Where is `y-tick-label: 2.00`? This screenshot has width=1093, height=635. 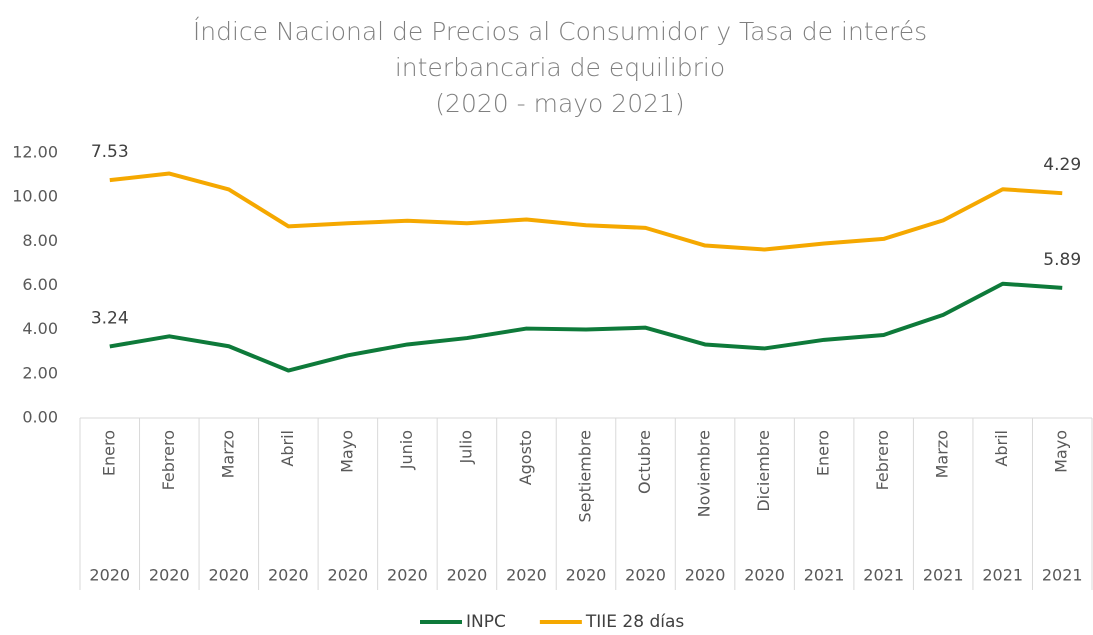
y-tick-label: 2.00 is located at coordinates (40, 372).